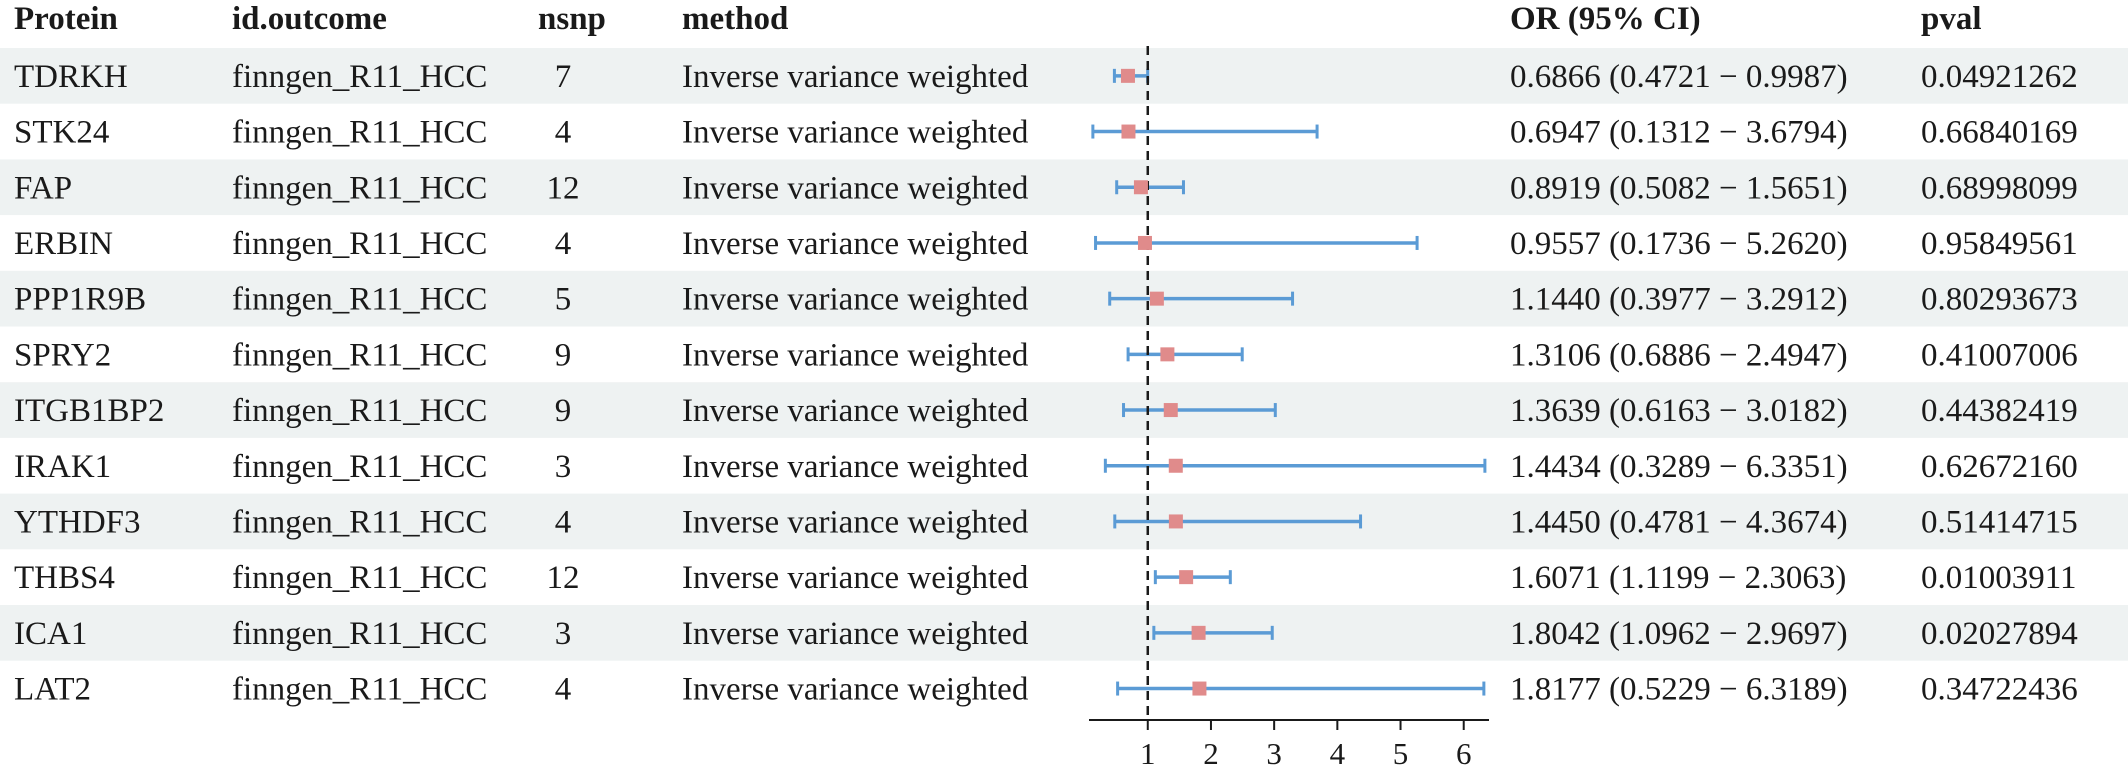 This screenshot has height=779, width=2128. What do you see at coordinates (1464, 753) in the screenshot?
I see `x-tick-label: 6` at bounding box center [1464, 753].